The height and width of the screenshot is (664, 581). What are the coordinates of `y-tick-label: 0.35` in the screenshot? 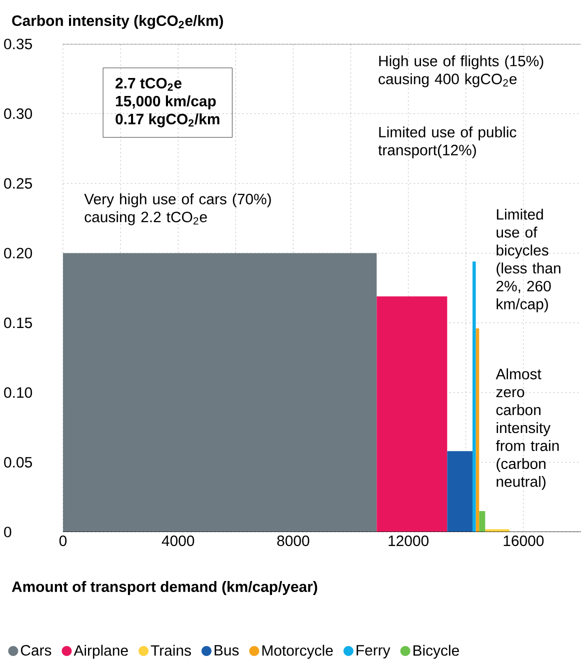 It's located at (18, 44).